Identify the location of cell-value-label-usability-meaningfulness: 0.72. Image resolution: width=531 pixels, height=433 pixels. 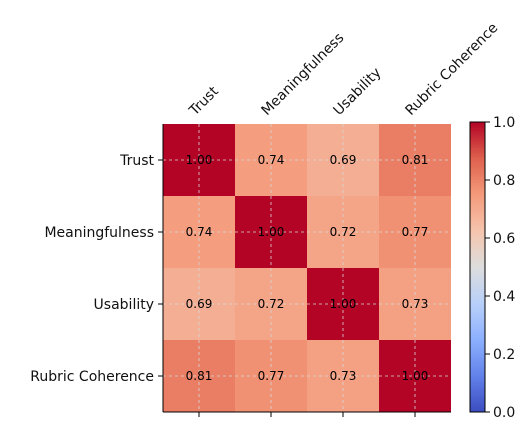
(271, 304).